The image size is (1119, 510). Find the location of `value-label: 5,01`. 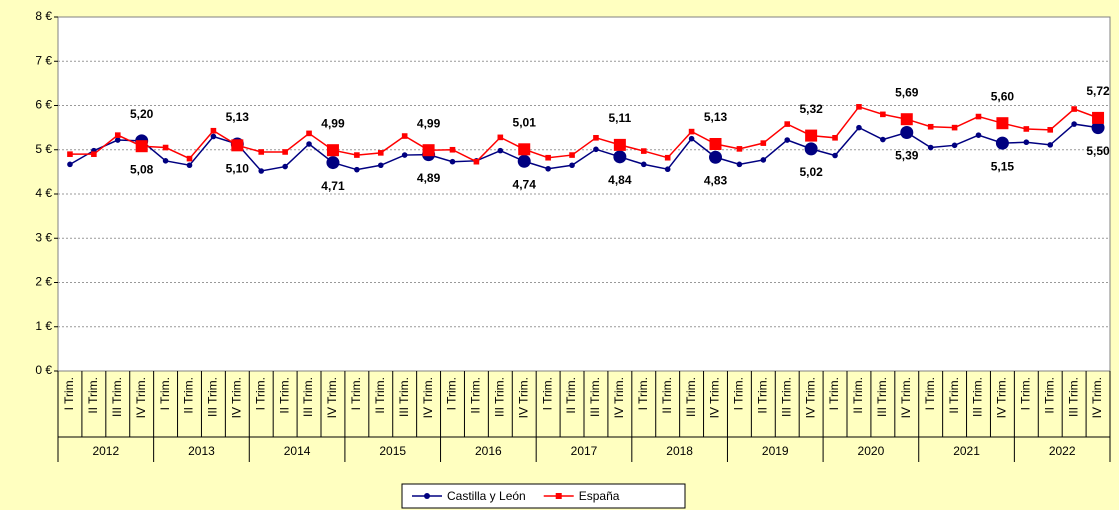

value-label: 5,01 is located at coordinates (525, 122).